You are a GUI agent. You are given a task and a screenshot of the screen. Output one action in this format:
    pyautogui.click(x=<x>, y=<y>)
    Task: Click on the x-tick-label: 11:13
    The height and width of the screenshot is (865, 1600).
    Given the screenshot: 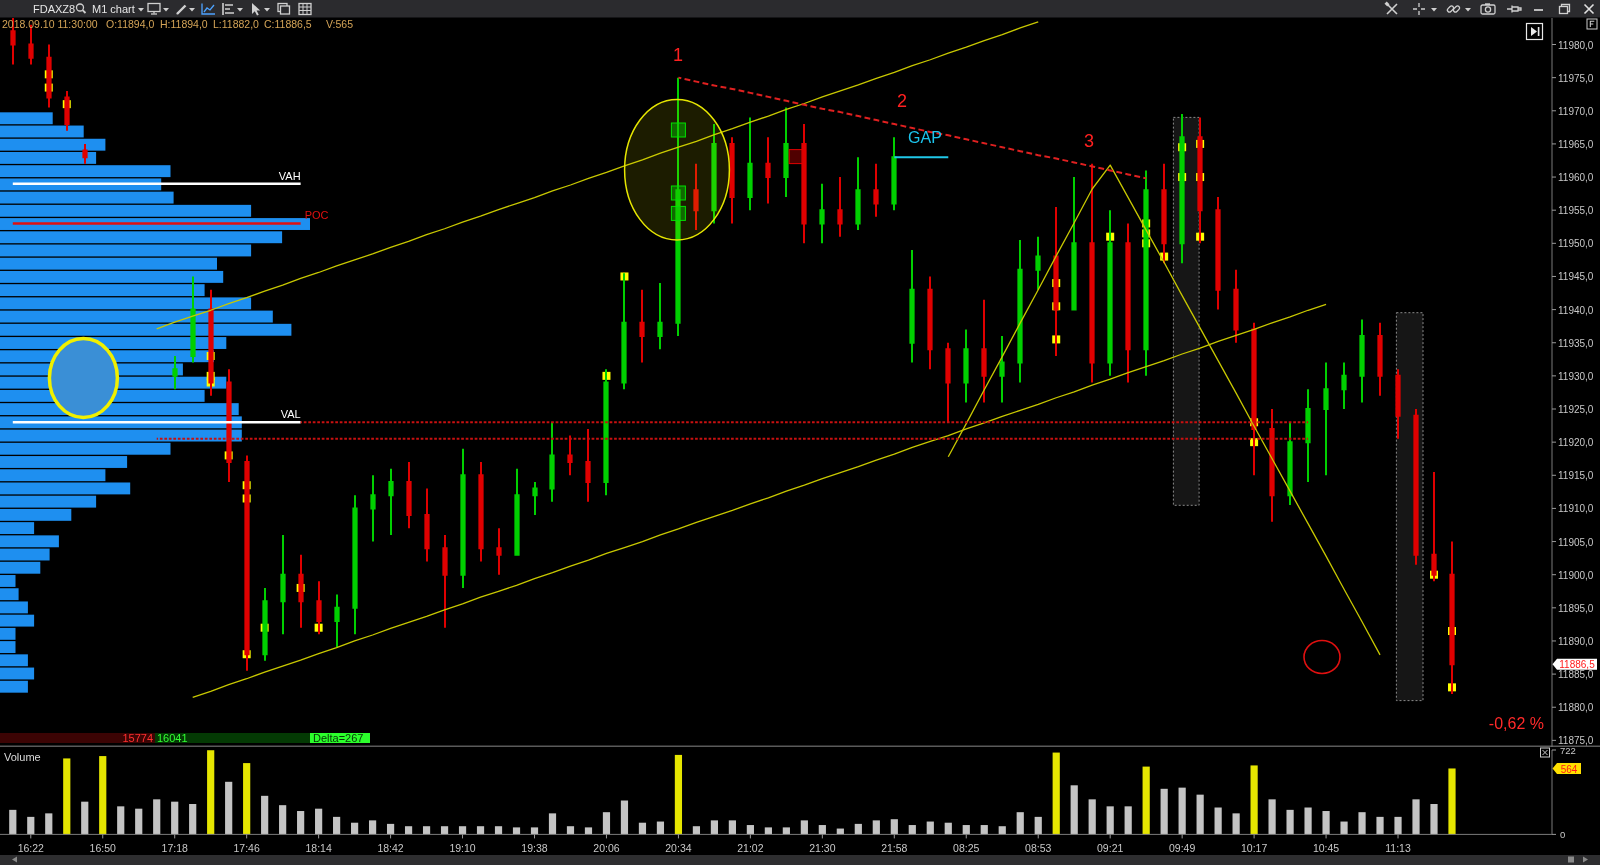 What is the action you would take?
    pyautogui.click(x=1398, y=848)
    